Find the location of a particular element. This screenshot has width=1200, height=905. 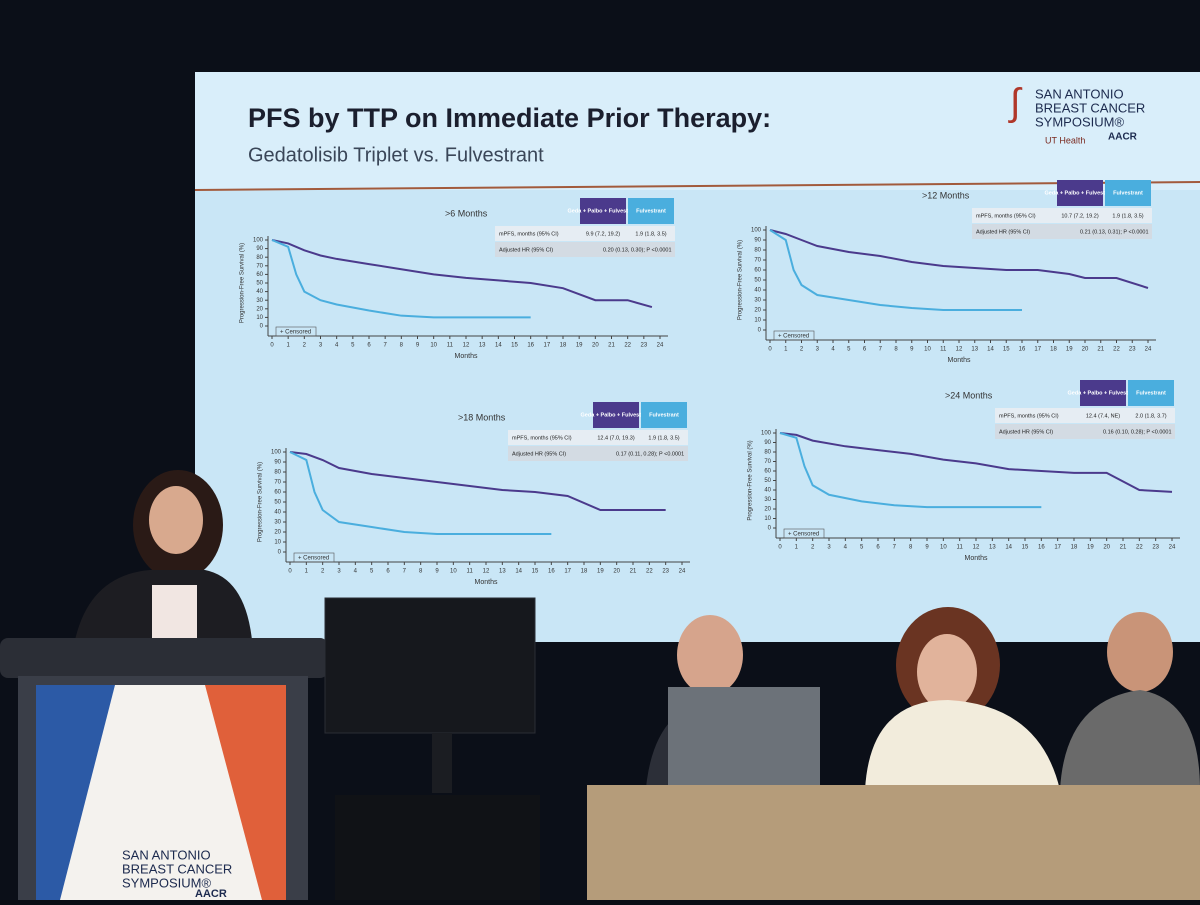

y-tick-label: 70 is located at coordinates (757, 261).